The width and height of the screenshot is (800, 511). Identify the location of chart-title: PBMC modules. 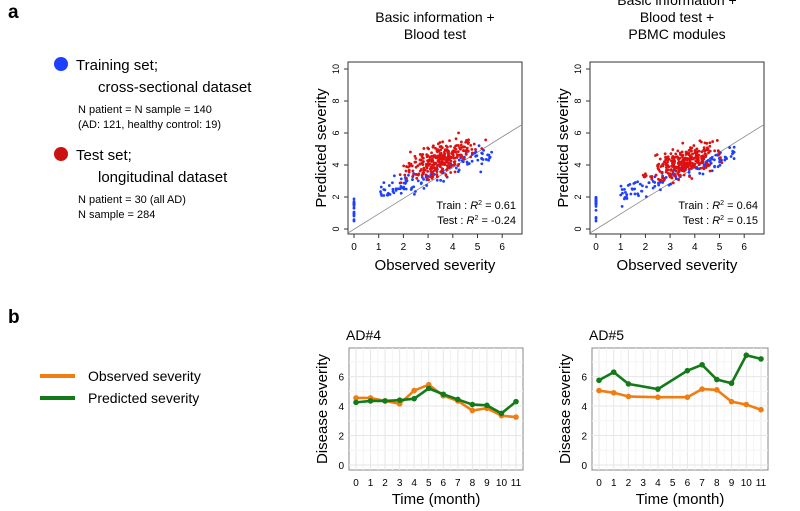
(676, 34).